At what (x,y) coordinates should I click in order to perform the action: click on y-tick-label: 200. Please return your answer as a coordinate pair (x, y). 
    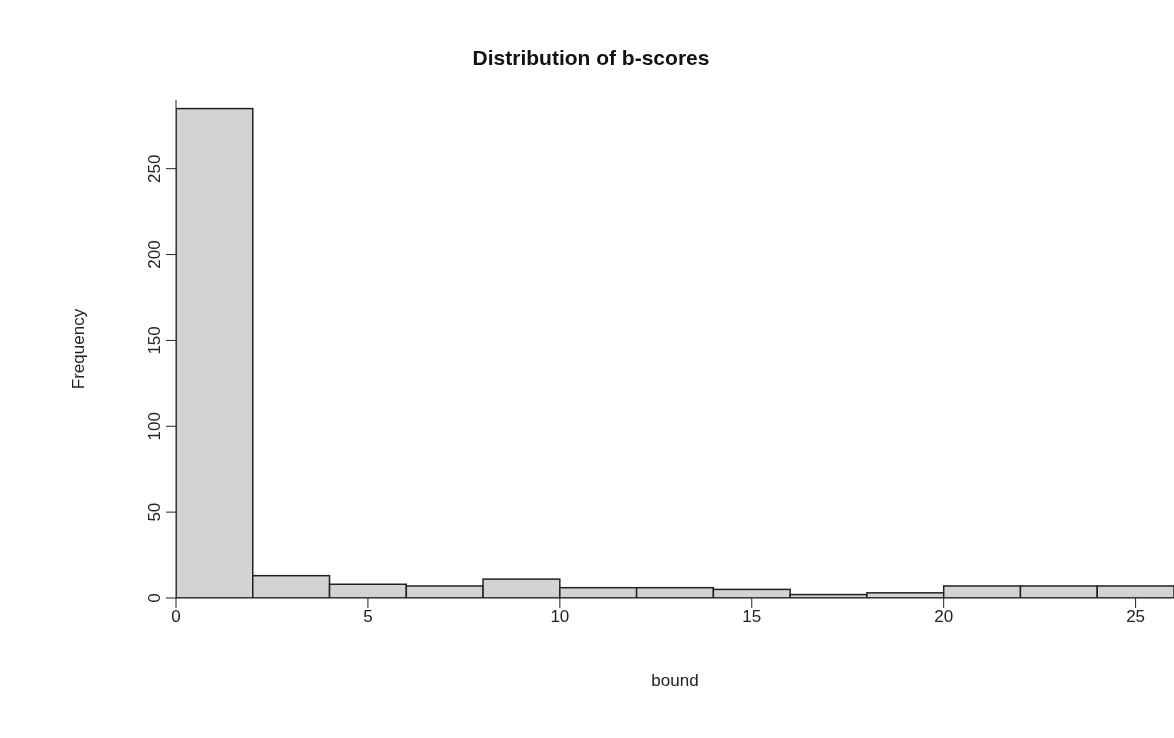
    Looking at the image, I should click on (154, 254).